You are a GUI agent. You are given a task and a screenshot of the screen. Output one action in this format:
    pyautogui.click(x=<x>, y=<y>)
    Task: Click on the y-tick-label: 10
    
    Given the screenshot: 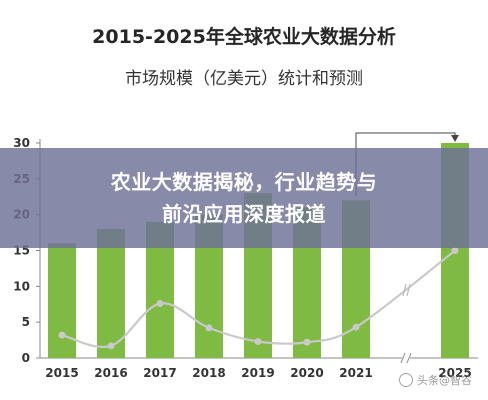 What is the action you would take?
    pyautogui.click(x=21, y=286)
    